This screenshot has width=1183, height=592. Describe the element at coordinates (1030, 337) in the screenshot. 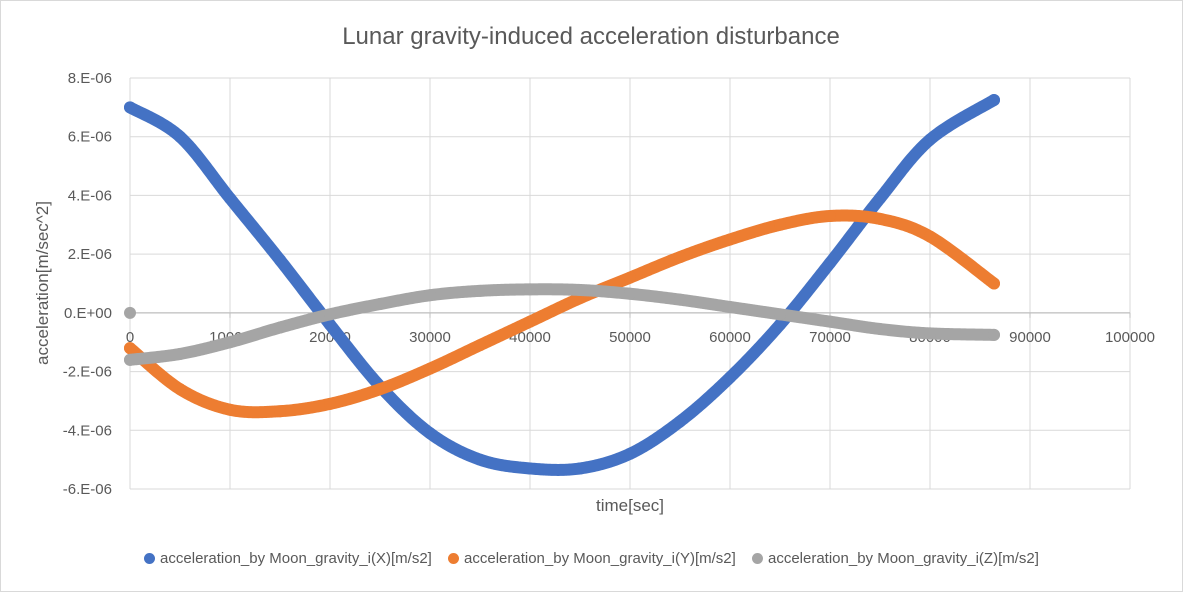

I see `x-tick-label: 90000` at that location.